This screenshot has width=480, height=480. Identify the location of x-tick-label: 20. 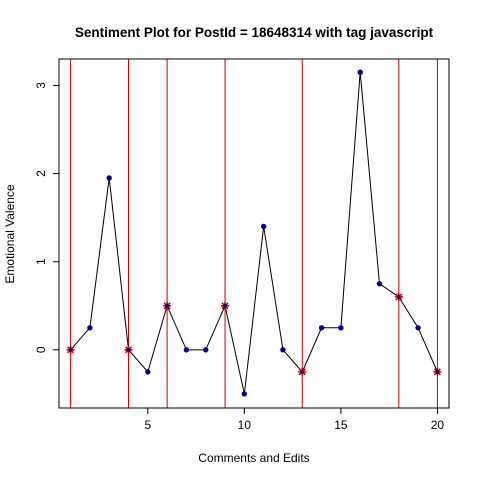
(438, 425).